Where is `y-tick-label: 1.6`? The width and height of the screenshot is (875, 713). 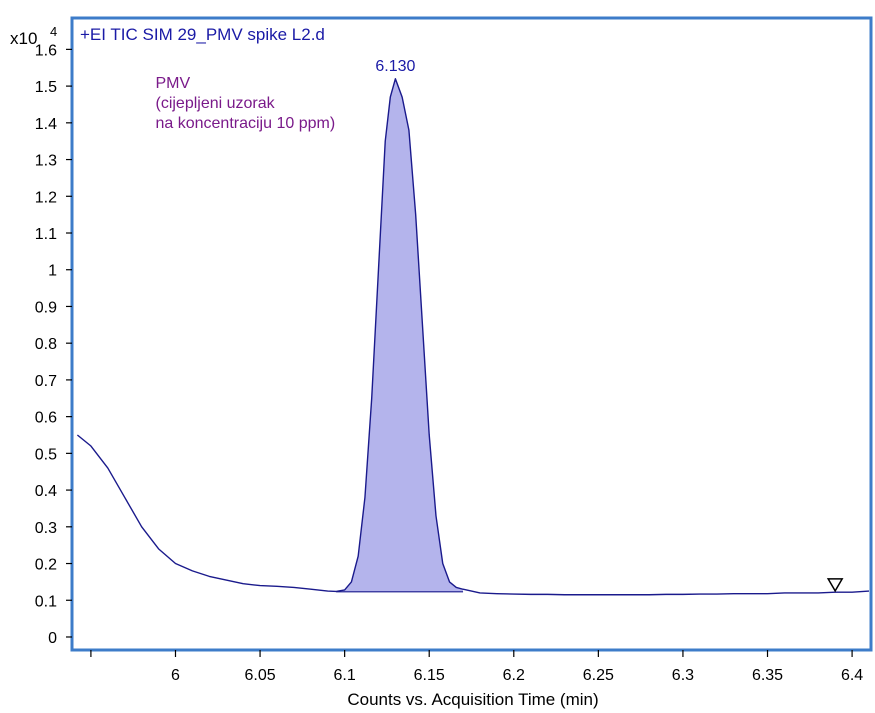
y-tick-label: 1.6 is located at coordinates (46, 50).